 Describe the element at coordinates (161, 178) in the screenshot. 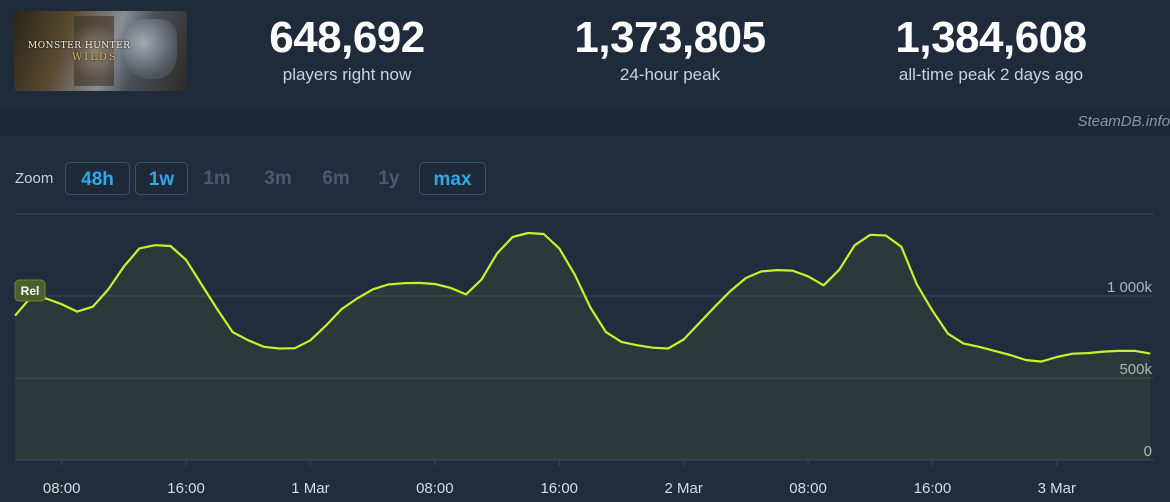

I see `zoom-1w-button: 1w` at that location.